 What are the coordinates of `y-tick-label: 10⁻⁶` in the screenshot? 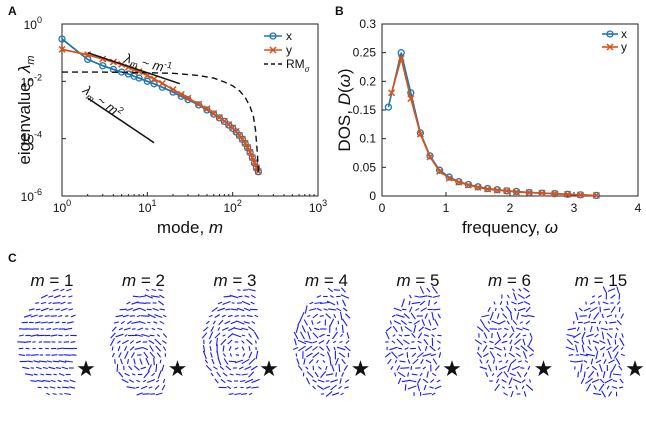 It's located at (31, 195).